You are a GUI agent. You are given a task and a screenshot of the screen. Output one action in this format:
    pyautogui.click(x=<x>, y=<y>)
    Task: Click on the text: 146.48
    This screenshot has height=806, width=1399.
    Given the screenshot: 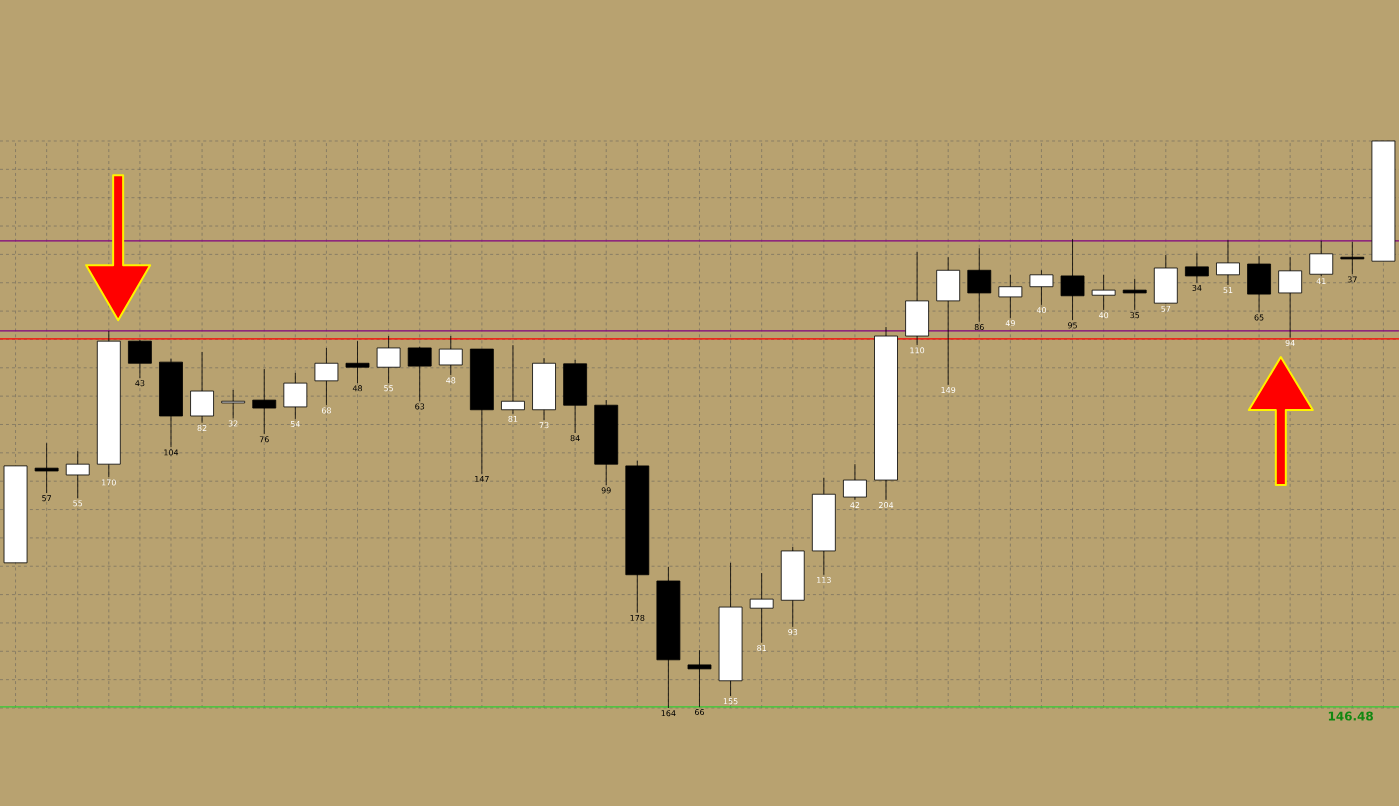 What is the action you would take?
    pyautogui.click(x=1350, y=716)
    